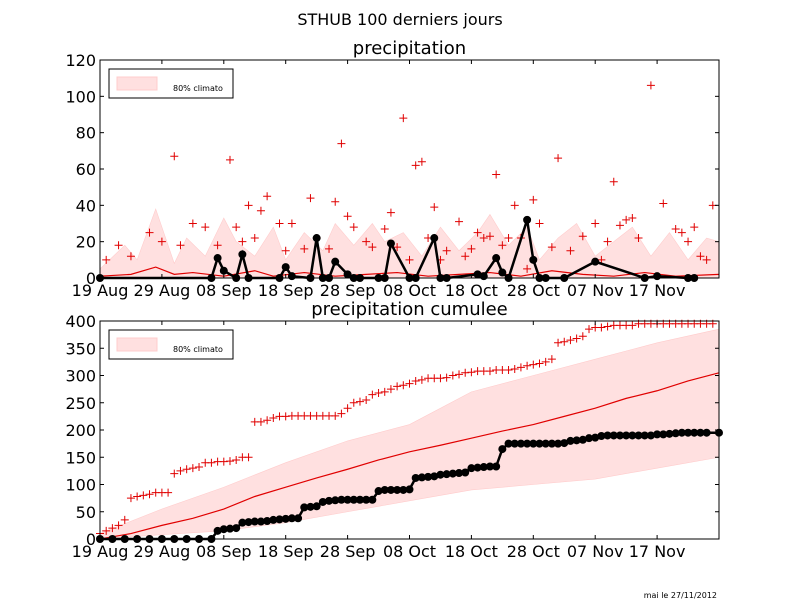 The width and height of the screenshot is (800, 600). What do you see at coordinates (86, 133) in the screenshot?
I see `y-tick-label: 80` at bounding box center [86, 133].